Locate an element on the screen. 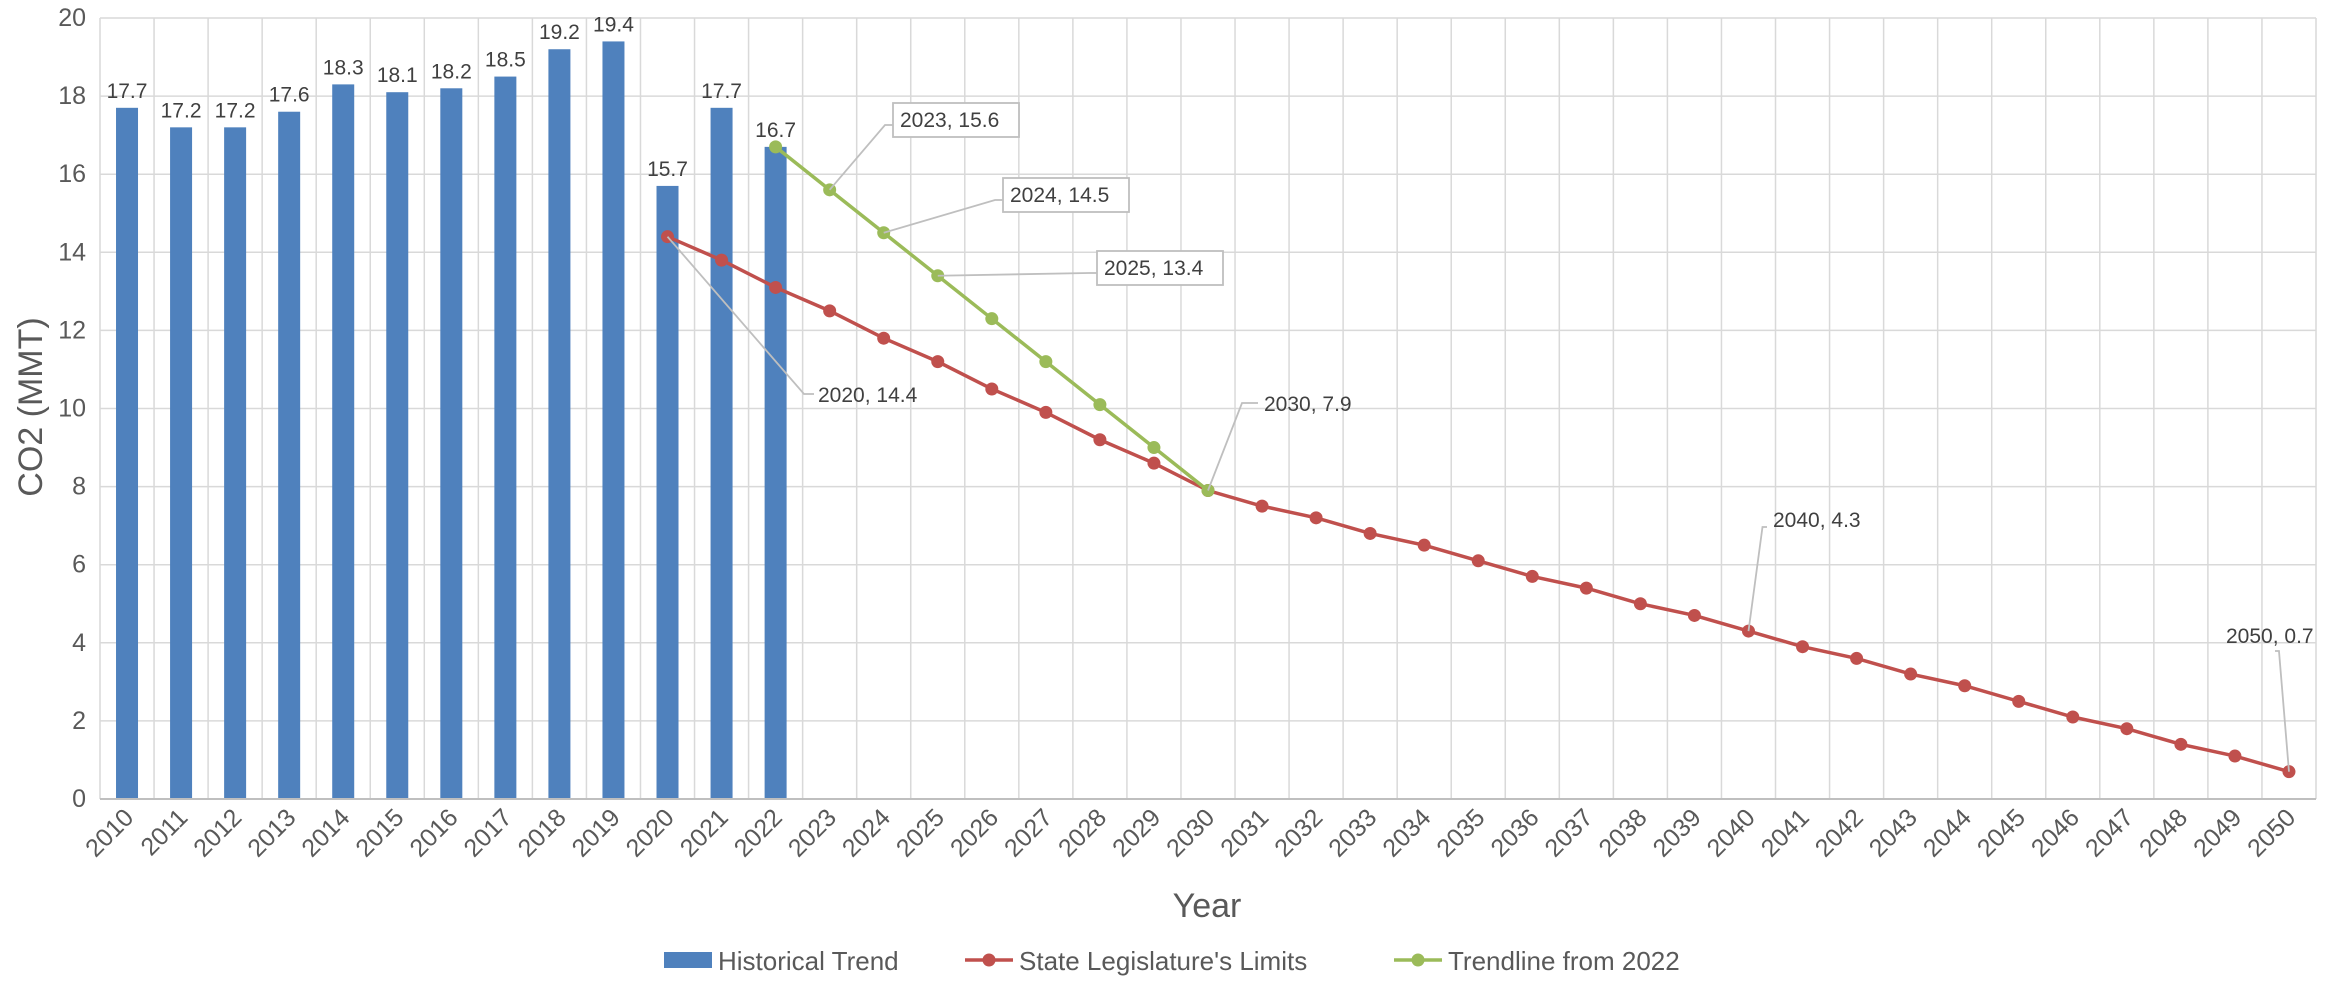  x-tick-label: 2032 is located at coordinates (1298, 832).